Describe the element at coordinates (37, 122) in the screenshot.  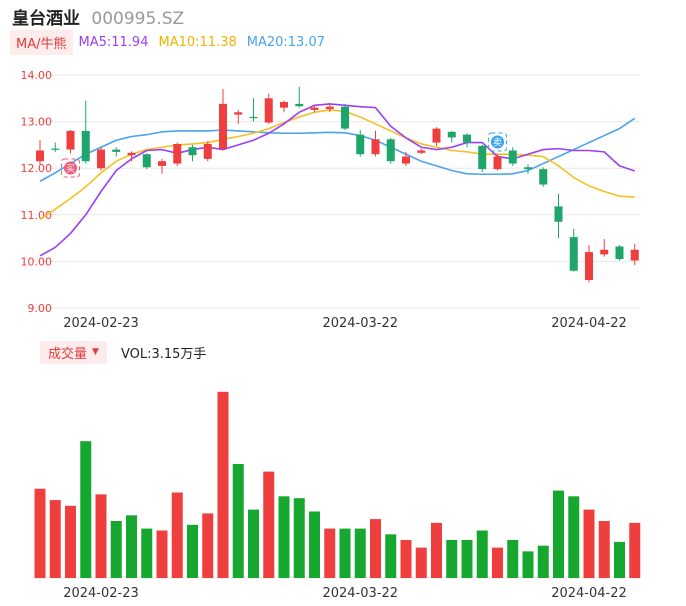
I see `price-axis-label: 13.00` at that location.